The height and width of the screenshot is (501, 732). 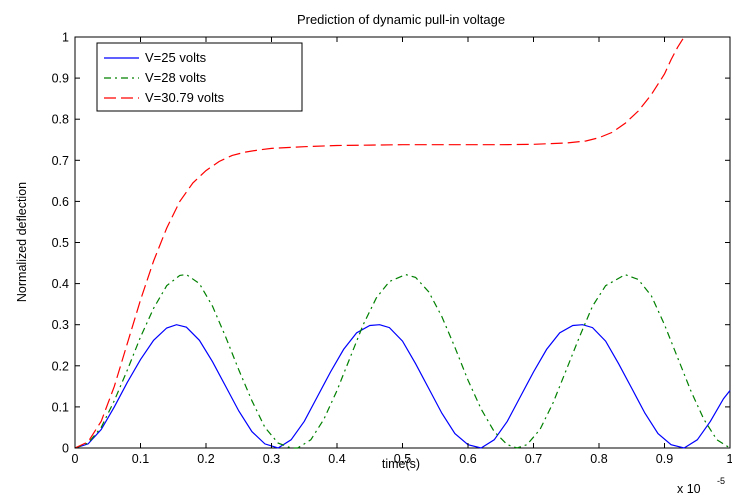 What do you see at coordinates (689, 489) in the screenshot?
I see `x-multiplier-base: x 10` at bounding box center [689, 489].